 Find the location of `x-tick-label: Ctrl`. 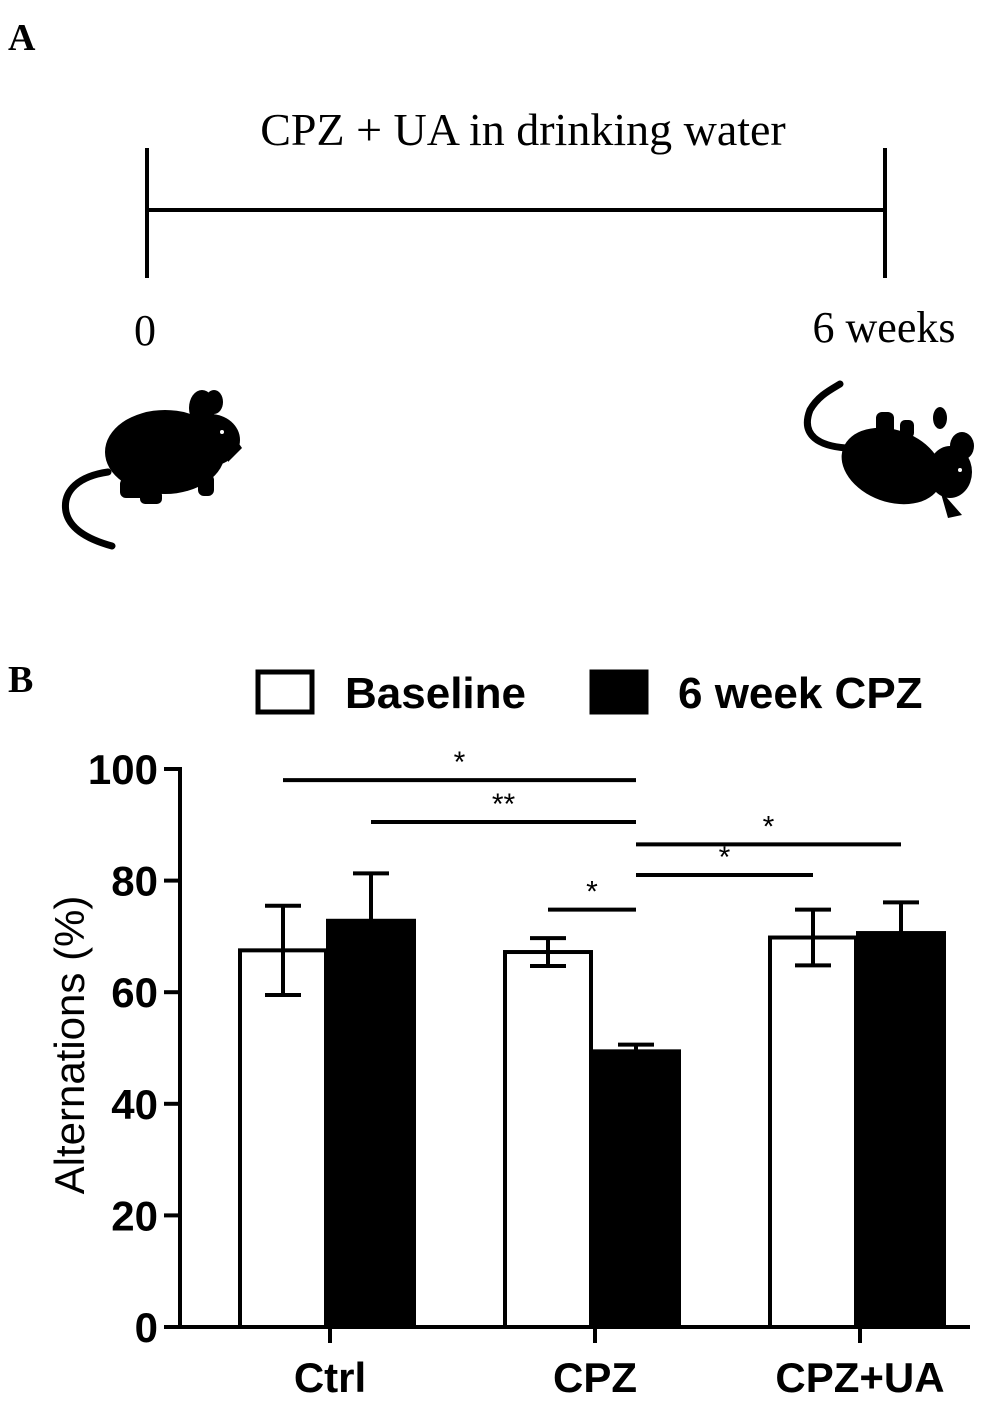

x-tick-label: Ctrl is located at coordinates (330, 1377).